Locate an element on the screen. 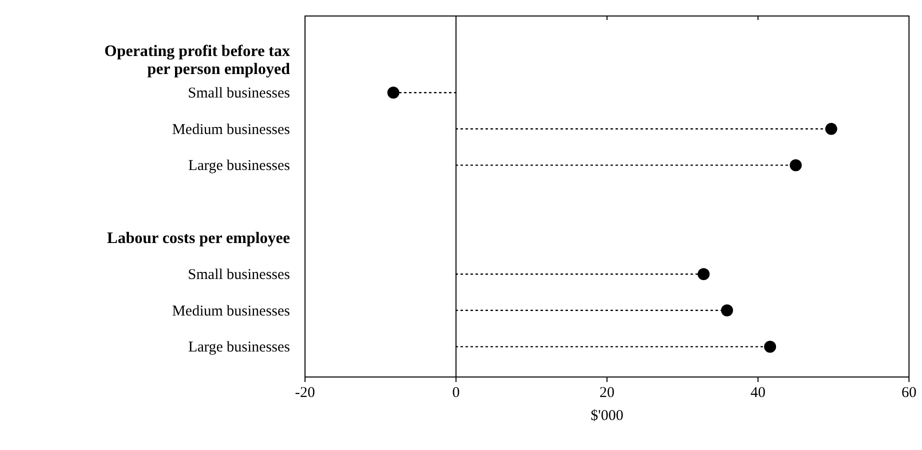 The width and height of the screenshot is (922, 450). y-tick-label: Operating profit before tax per person employed is located at coordinates (197, 60).